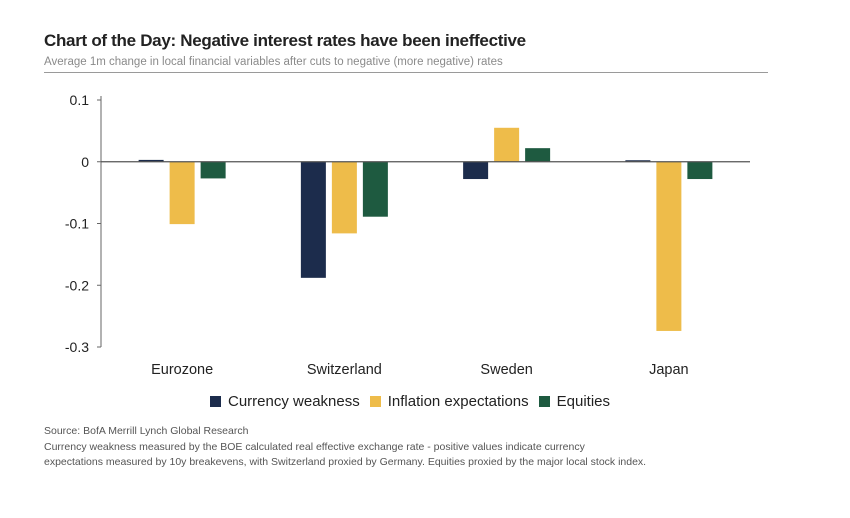  I want to click on y-tick-label: -0.3, so click(77, 347).